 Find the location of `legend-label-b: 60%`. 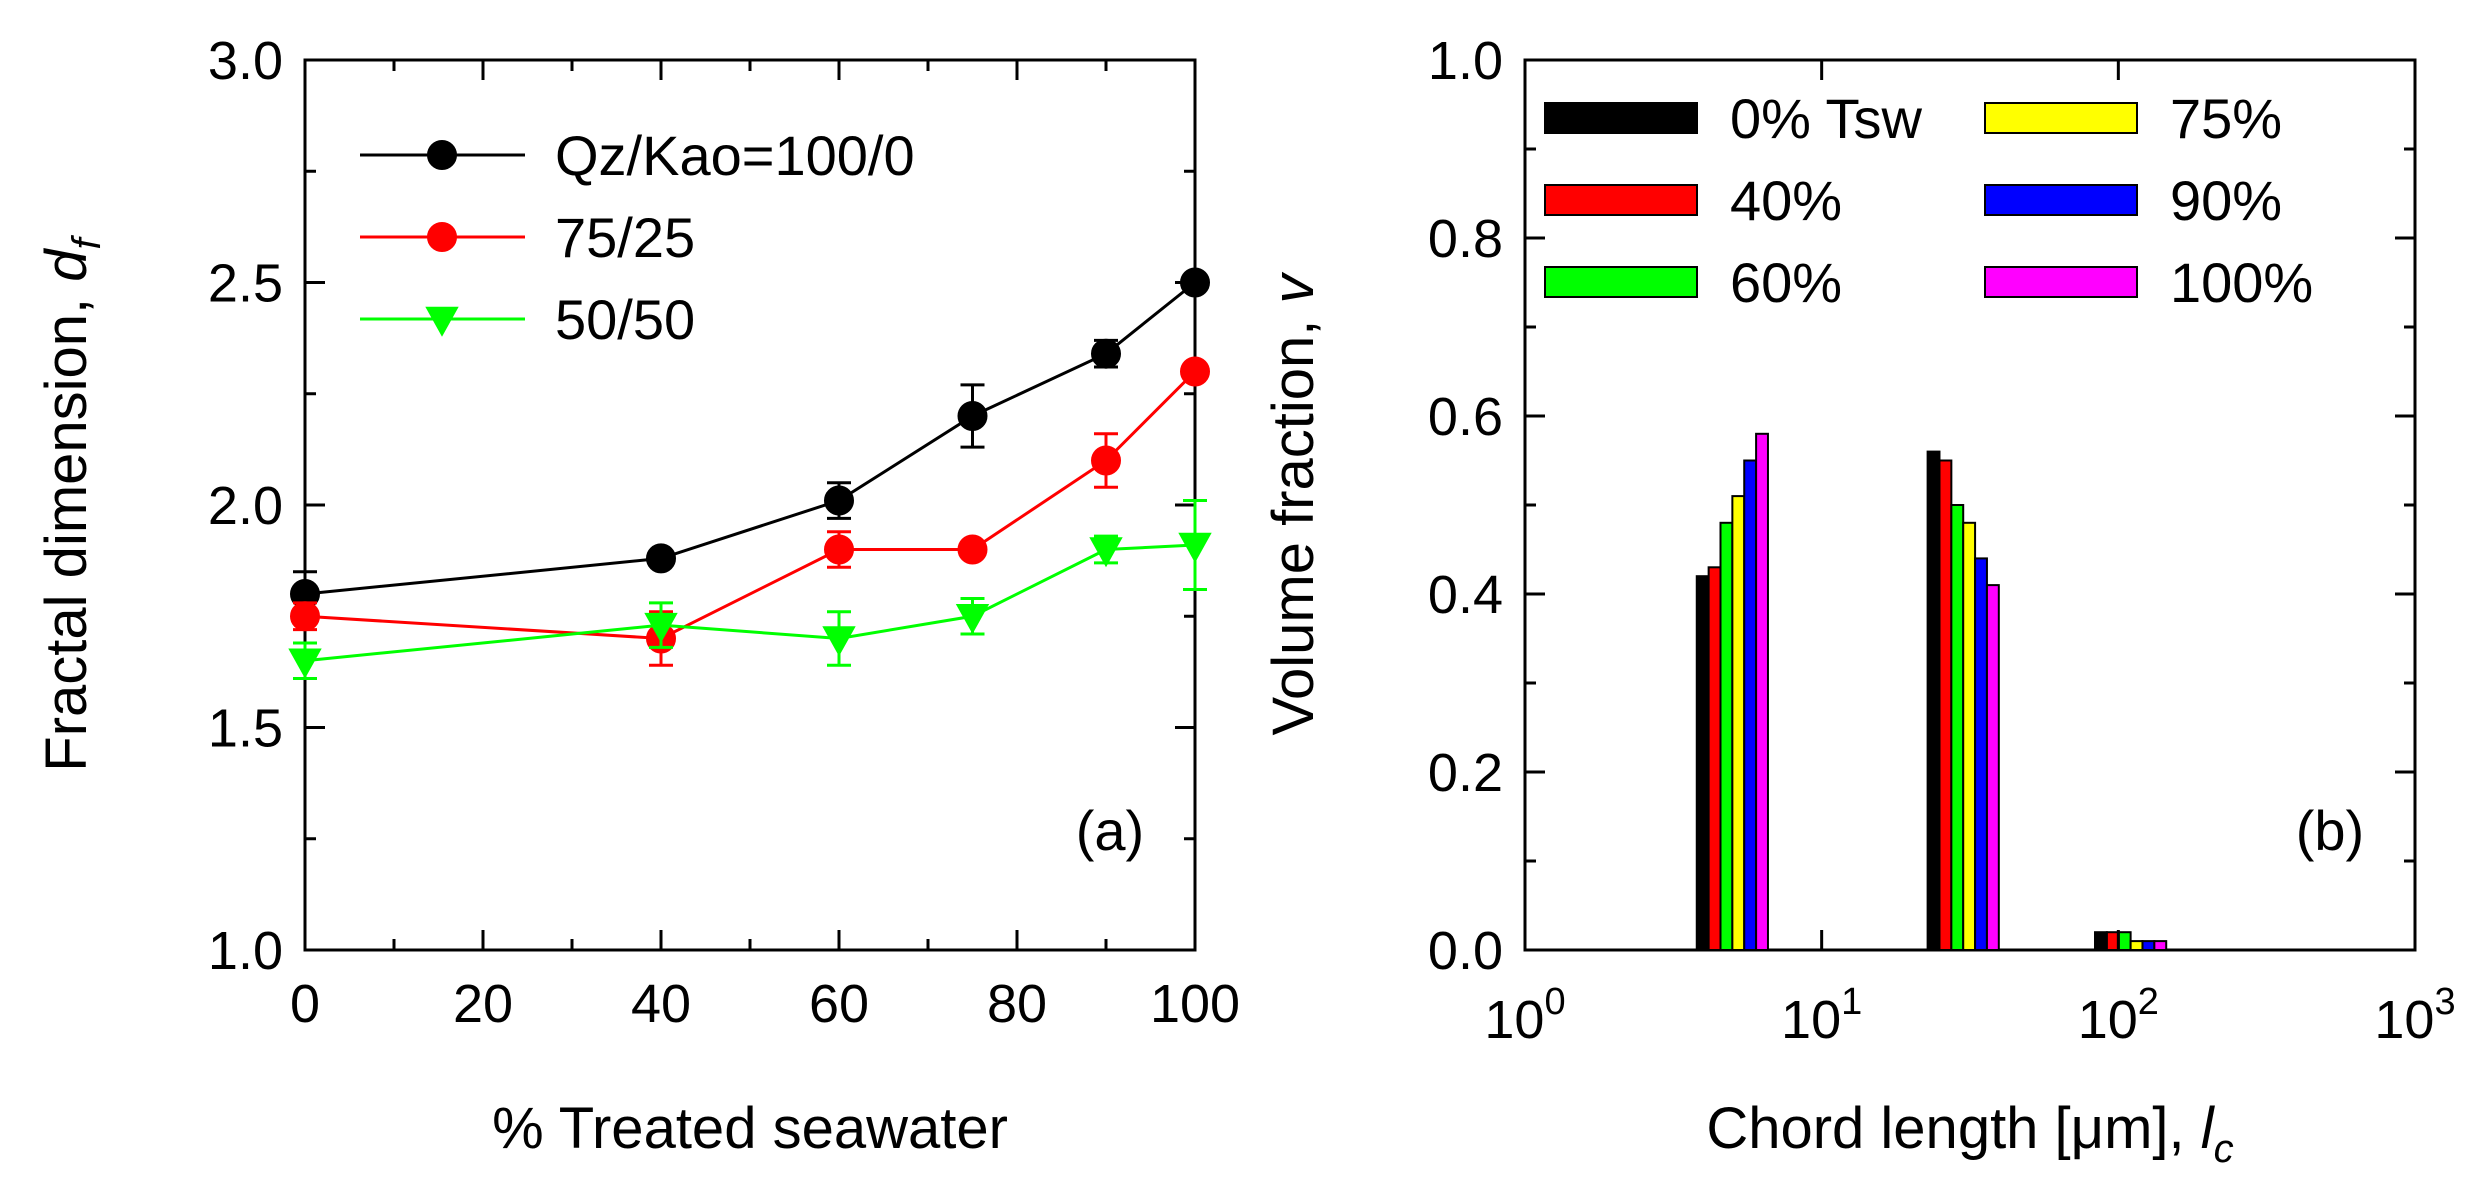

legend-label-b: 60% is located at coordinates (1786, 282).